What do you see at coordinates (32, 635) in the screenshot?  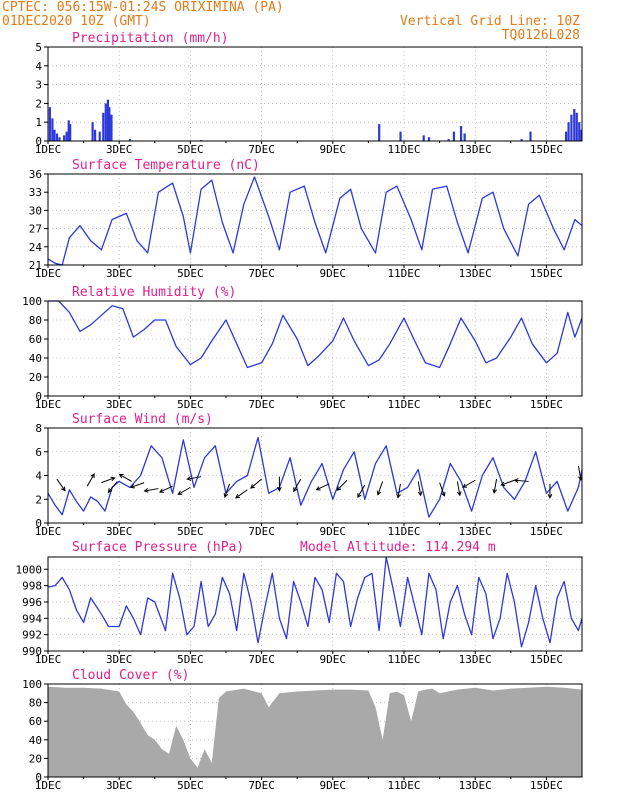 I see `y-tick-label: 992` at bounding box center [32, 635].